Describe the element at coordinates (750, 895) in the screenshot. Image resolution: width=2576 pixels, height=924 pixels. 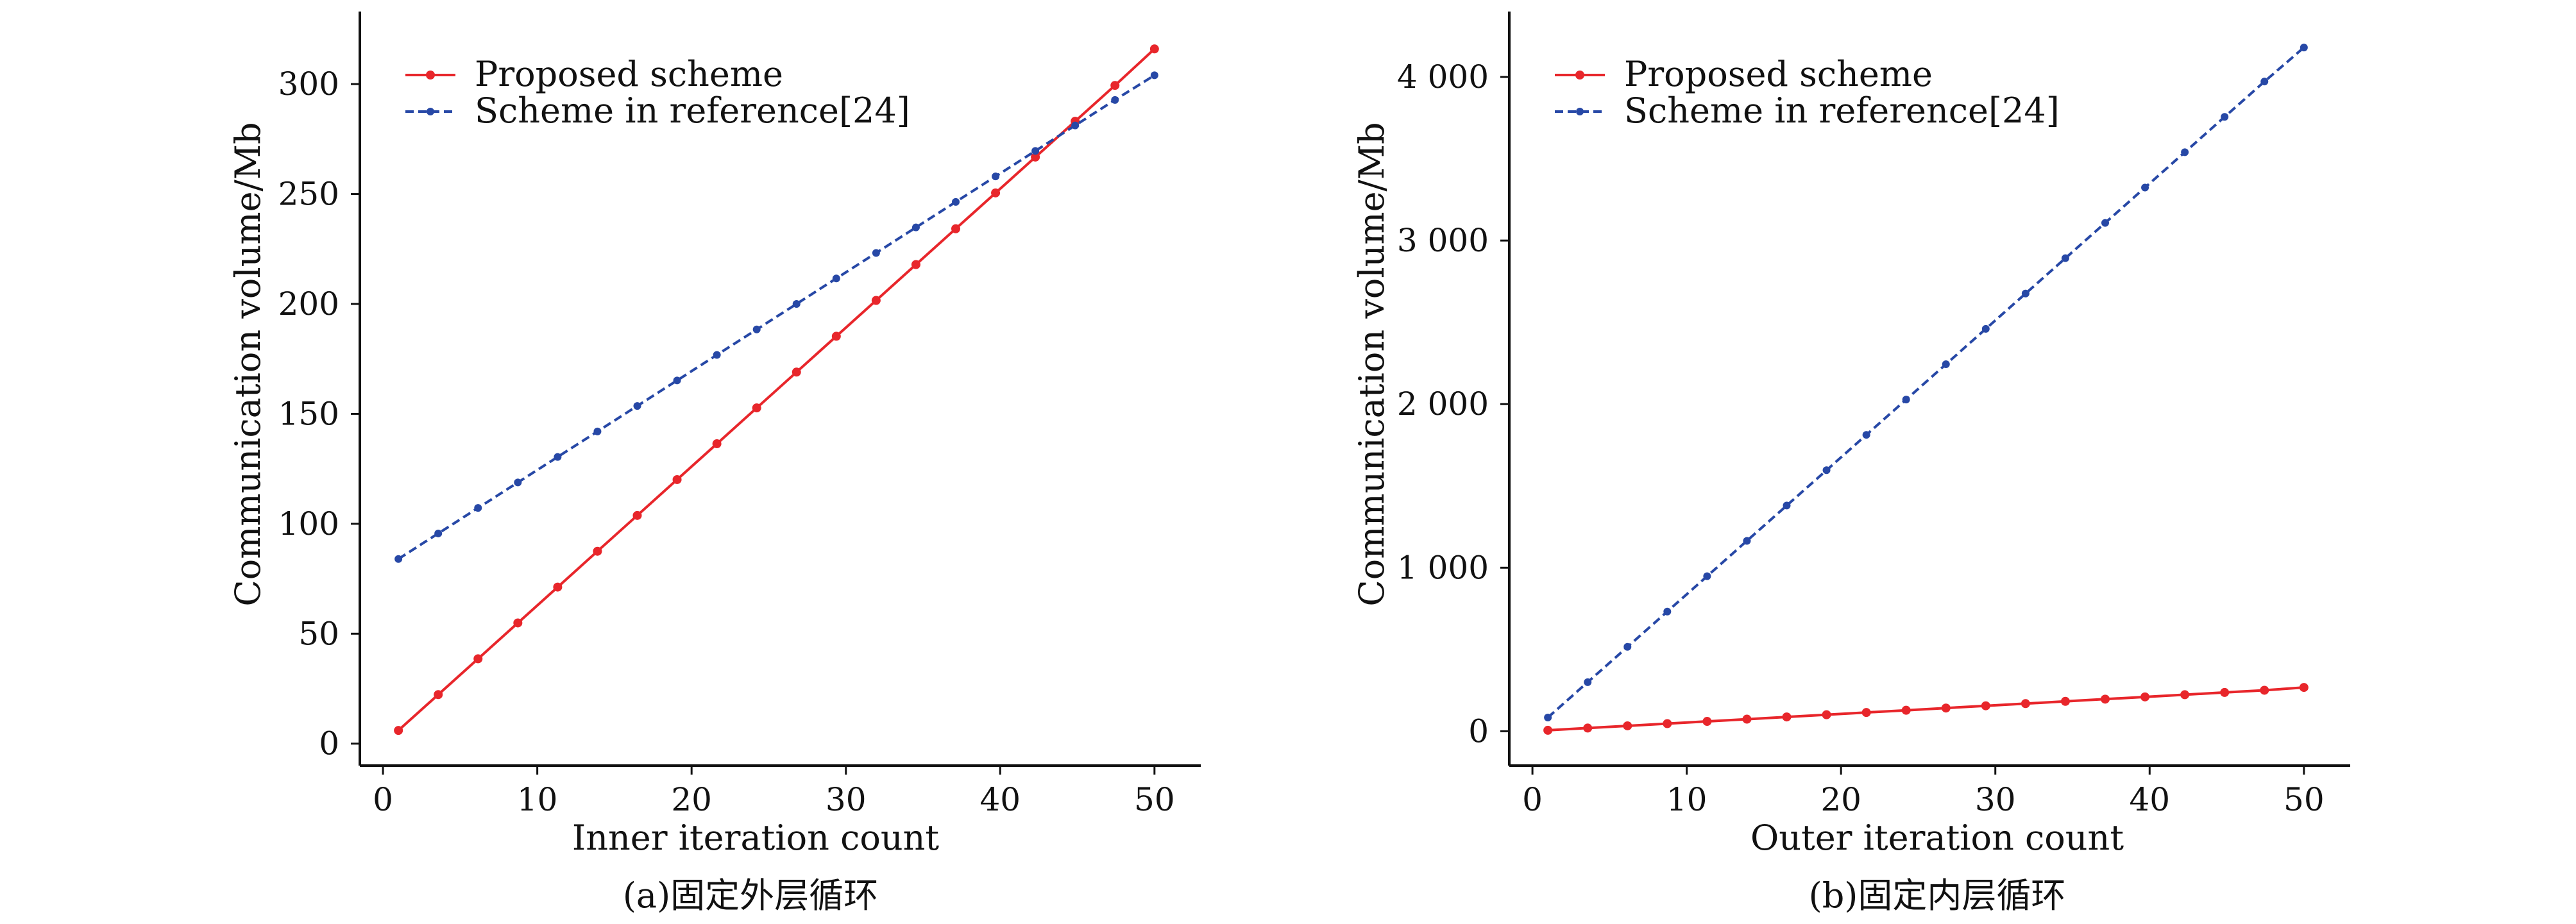
I see `caption-a: (a)固定外层循环` at that location.